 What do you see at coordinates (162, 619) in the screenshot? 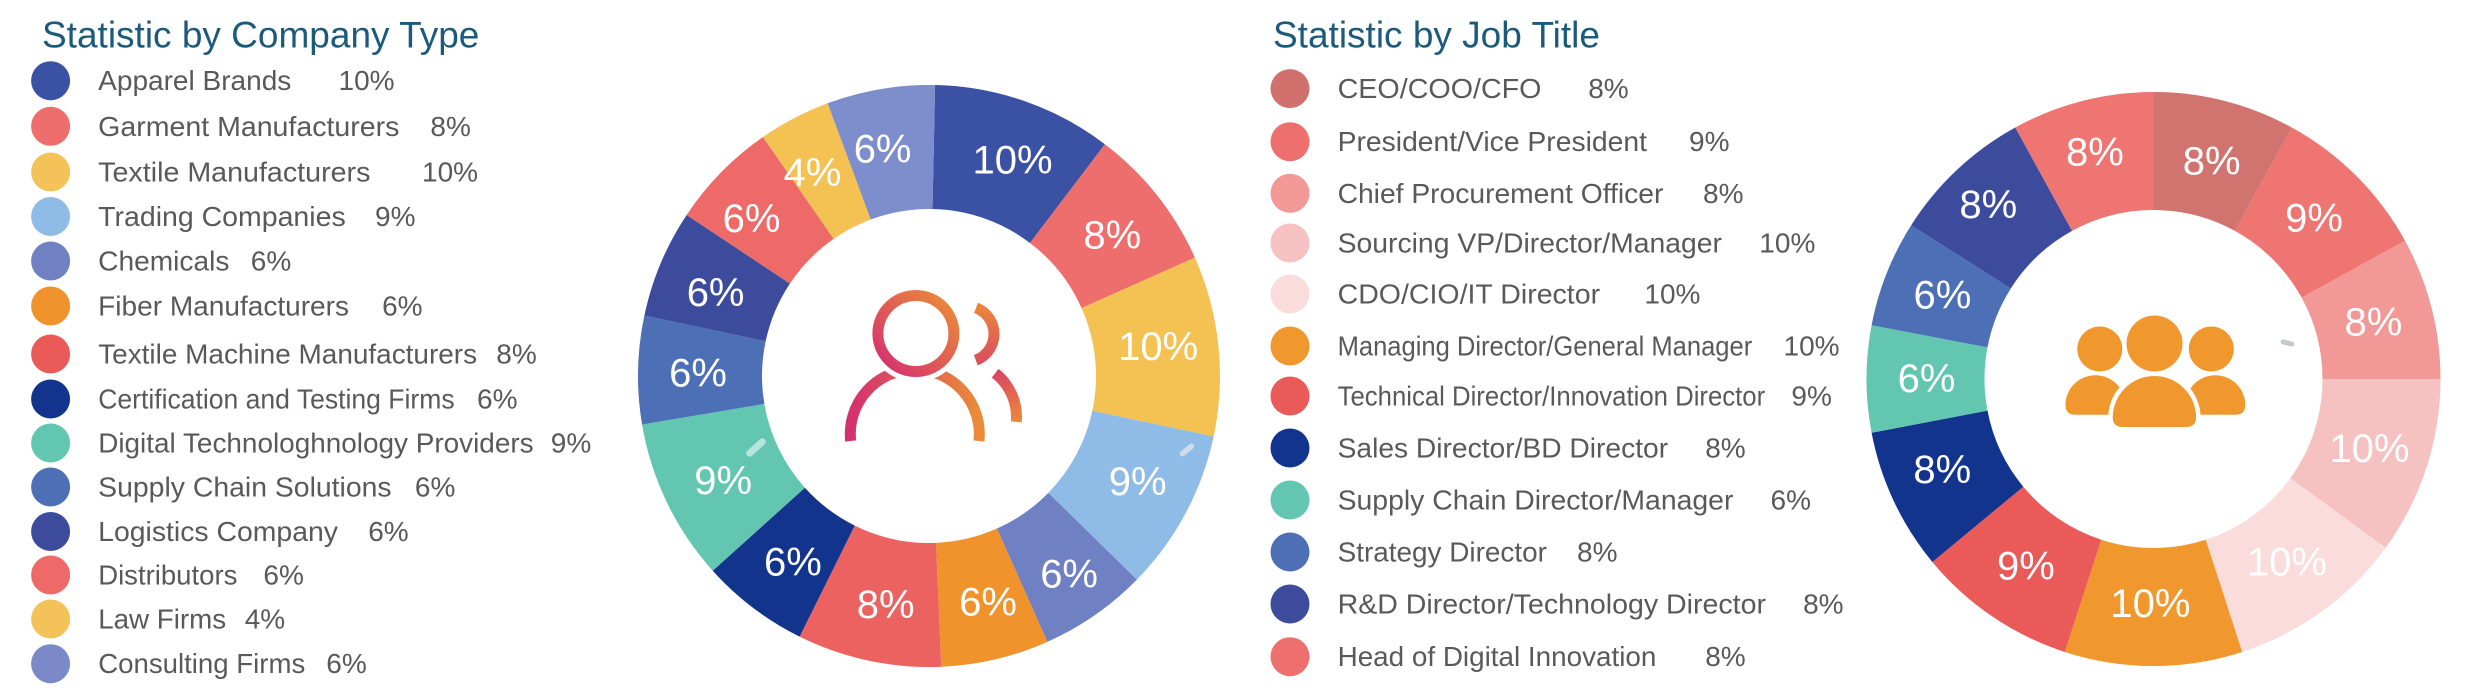
I see `svg-text: Law Firms` at bounding box center [162, 619].